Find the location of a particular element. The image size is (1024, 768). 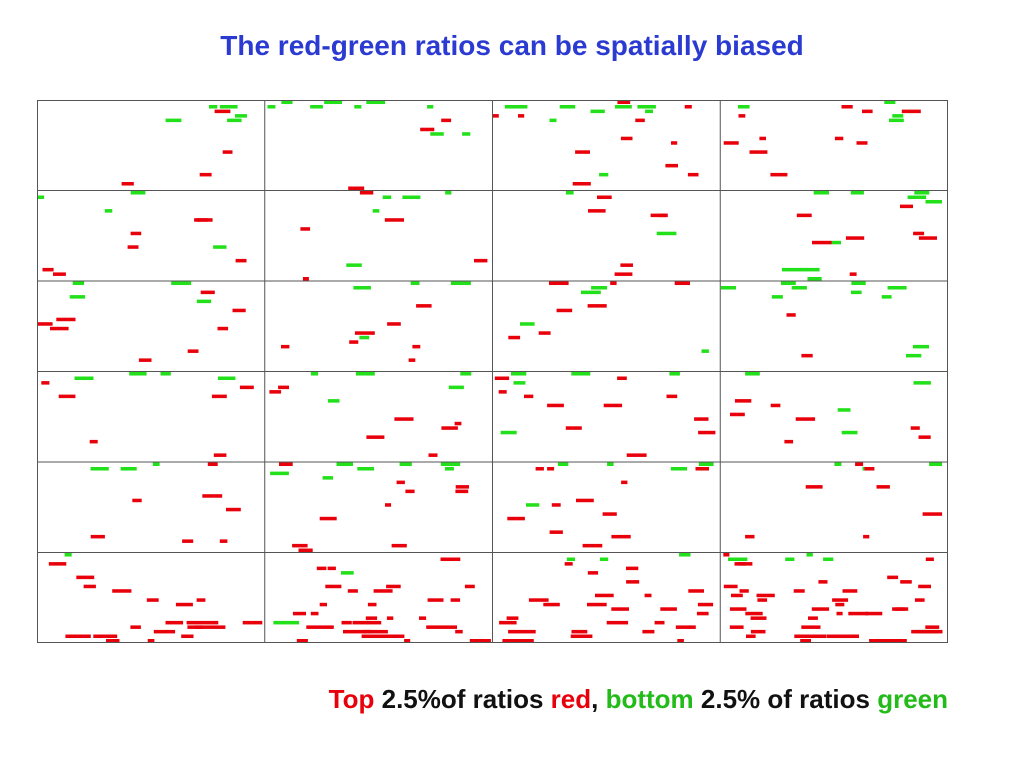

caption-text-2: 2.5% of ratios is located at coordinates (785, 699).